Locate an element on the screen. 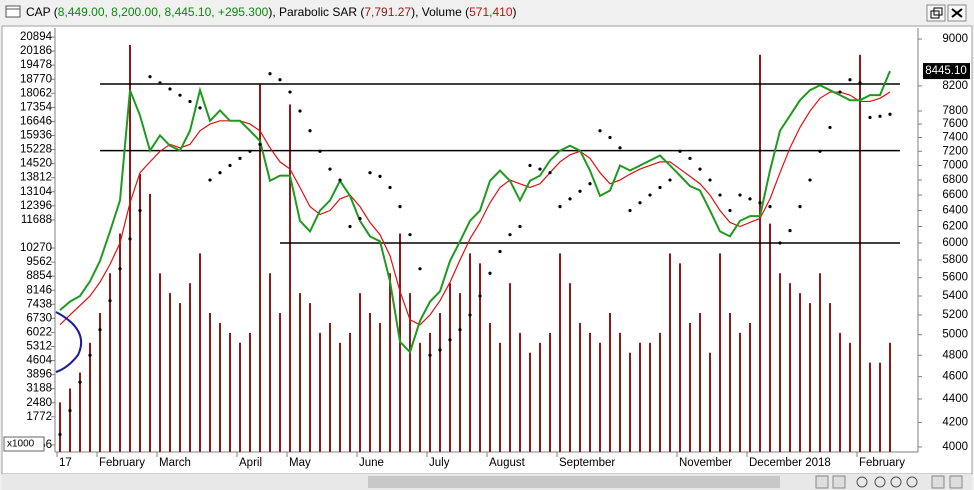 The width and height of the screenshot is (974, 490). y2-tick-label: 3896 is located at coordinates (39, 375).